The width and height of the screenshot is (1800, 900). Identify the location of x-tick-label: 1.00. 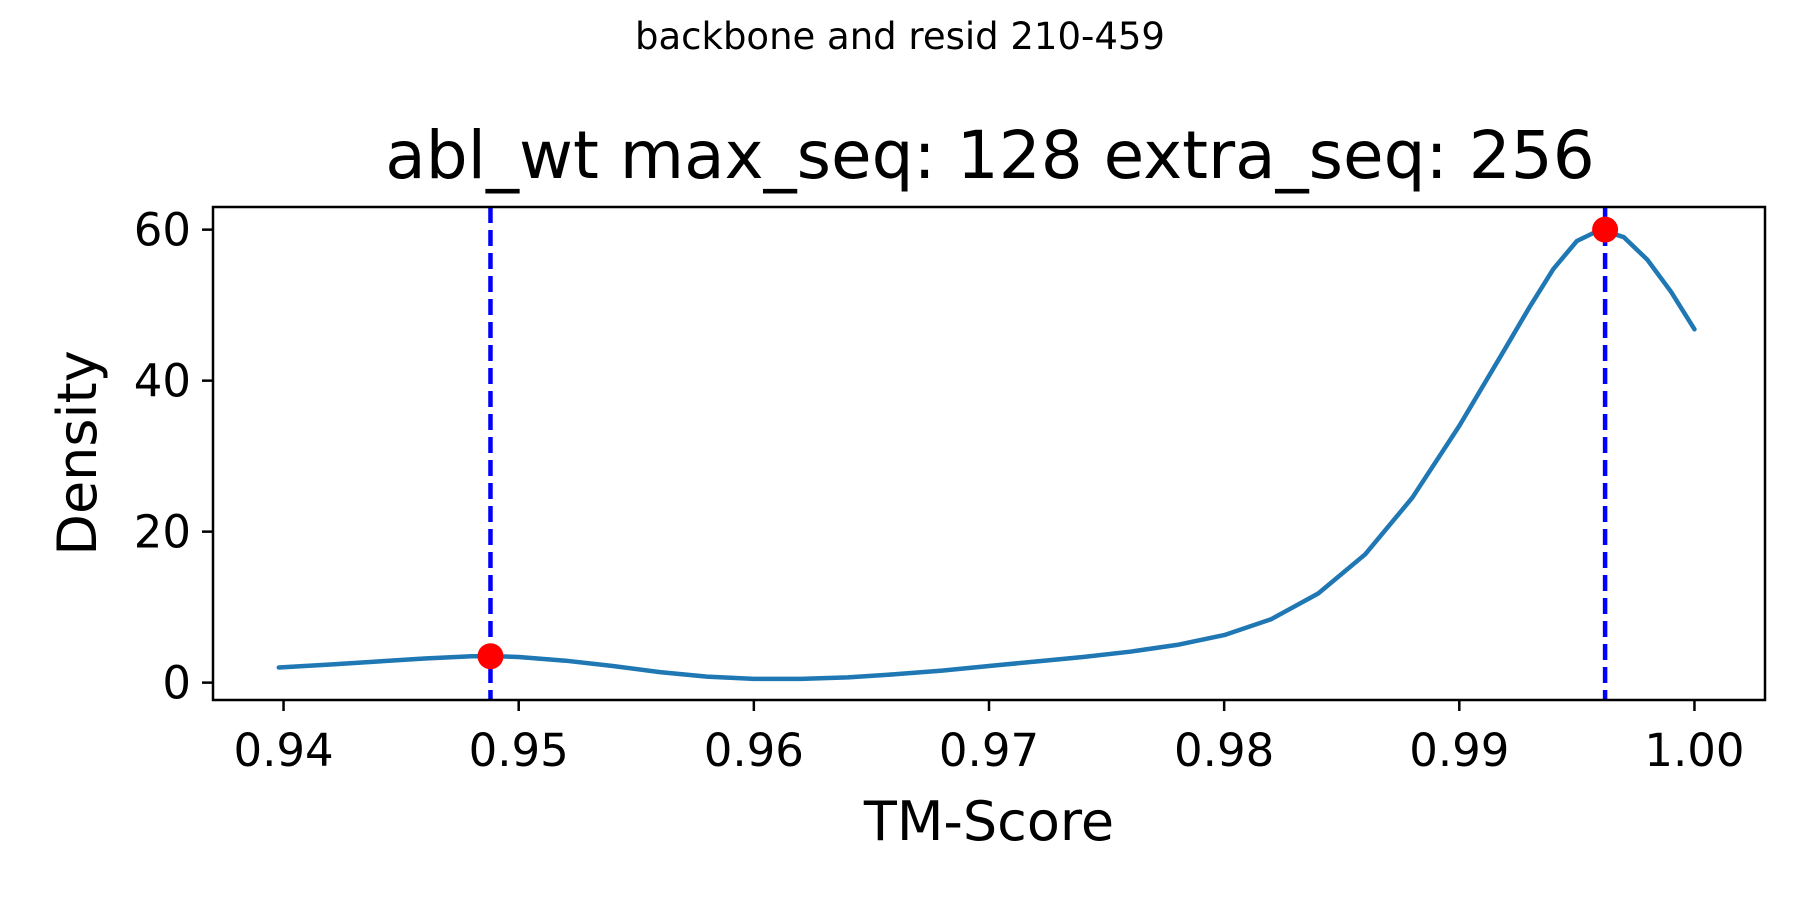
(1694, 750).